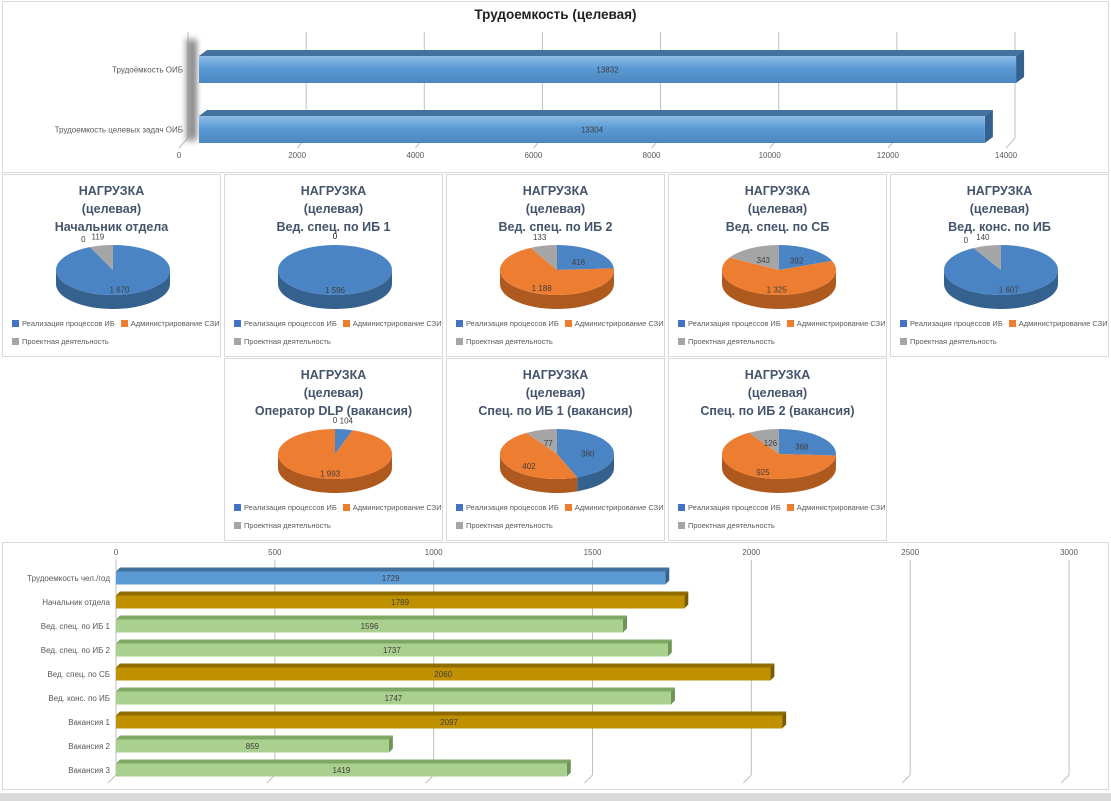  Describe the element at coordinates (335, 290) in the screenshot. I see `pie-value-label: 1 596` at that location.